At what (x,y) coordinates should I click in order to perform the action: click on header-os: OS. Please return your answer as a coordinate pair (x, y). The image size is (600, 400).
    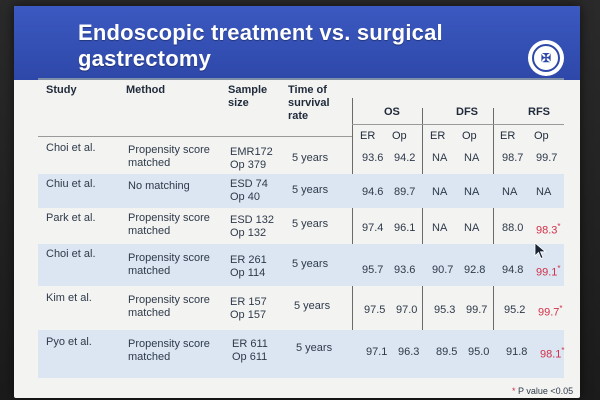
    Looking at the image, I should click on (392, 112).